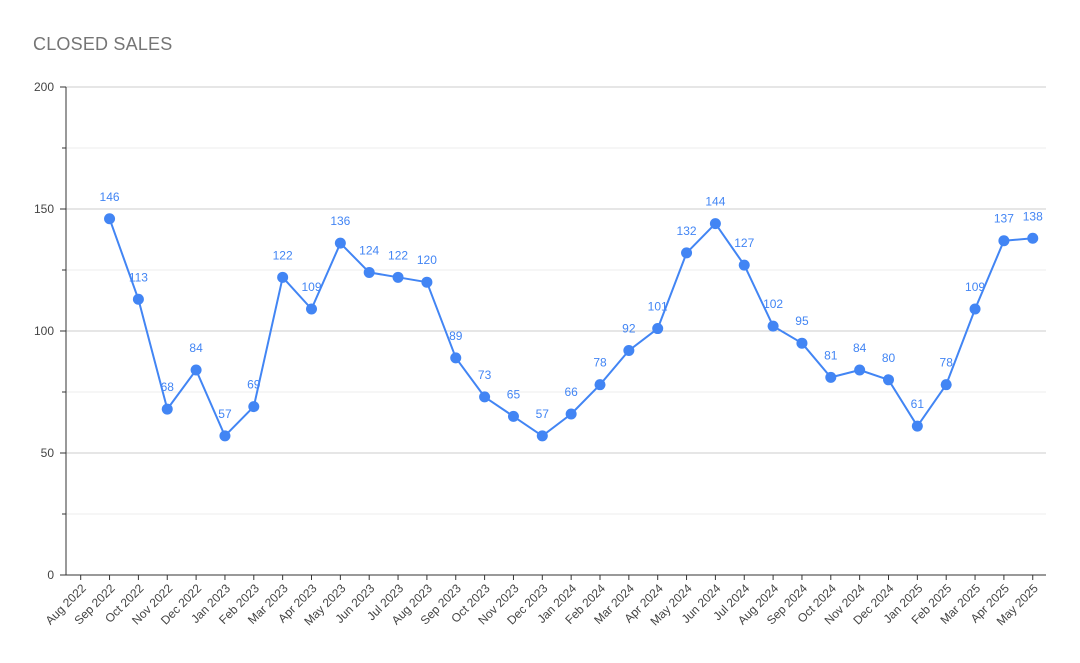  Describe the element at coordinates (918, 404) in the screenshot. I see `data-label: 61` at that location.